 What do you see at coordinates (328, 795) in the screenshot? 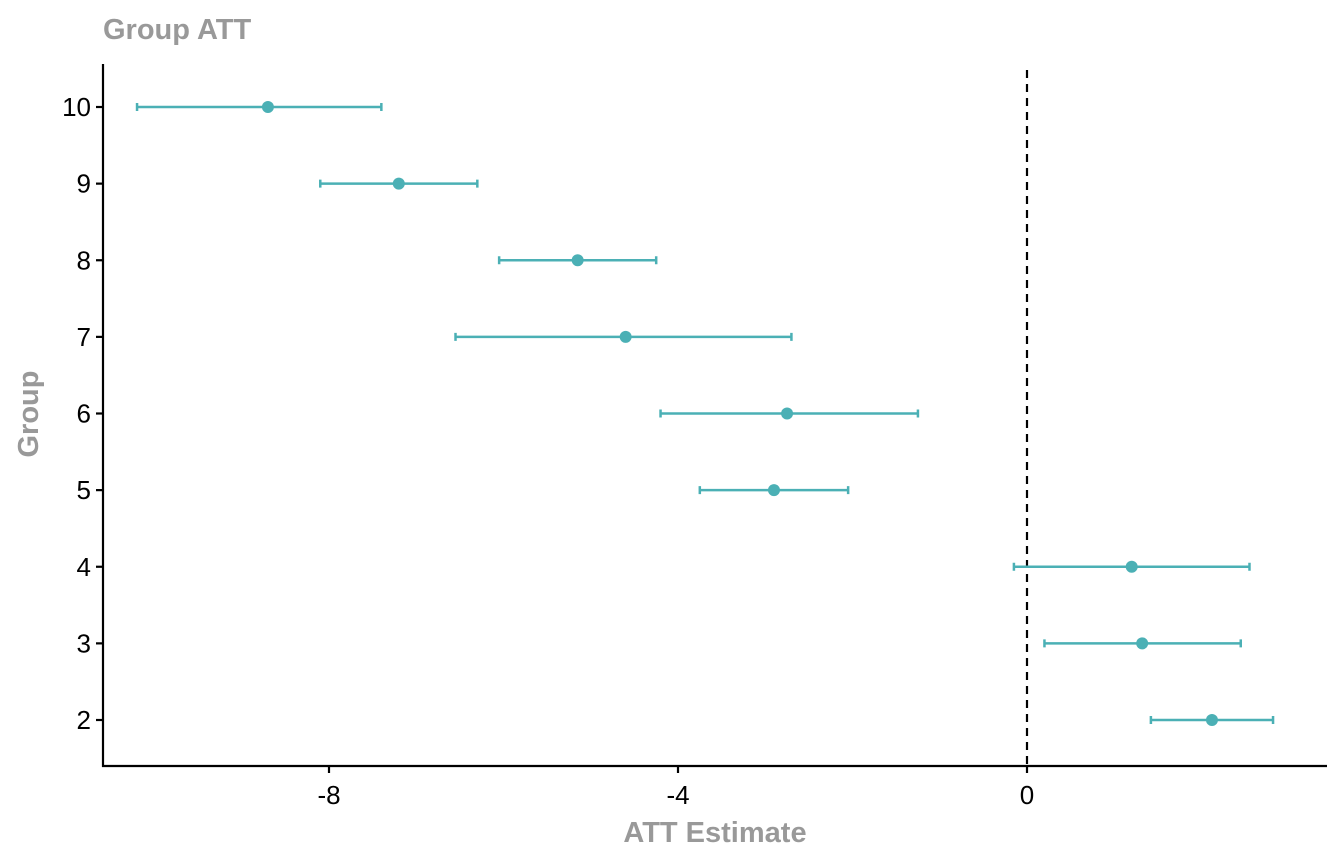
I see `x-tick-label: -8` at bounding box center [328, 795].